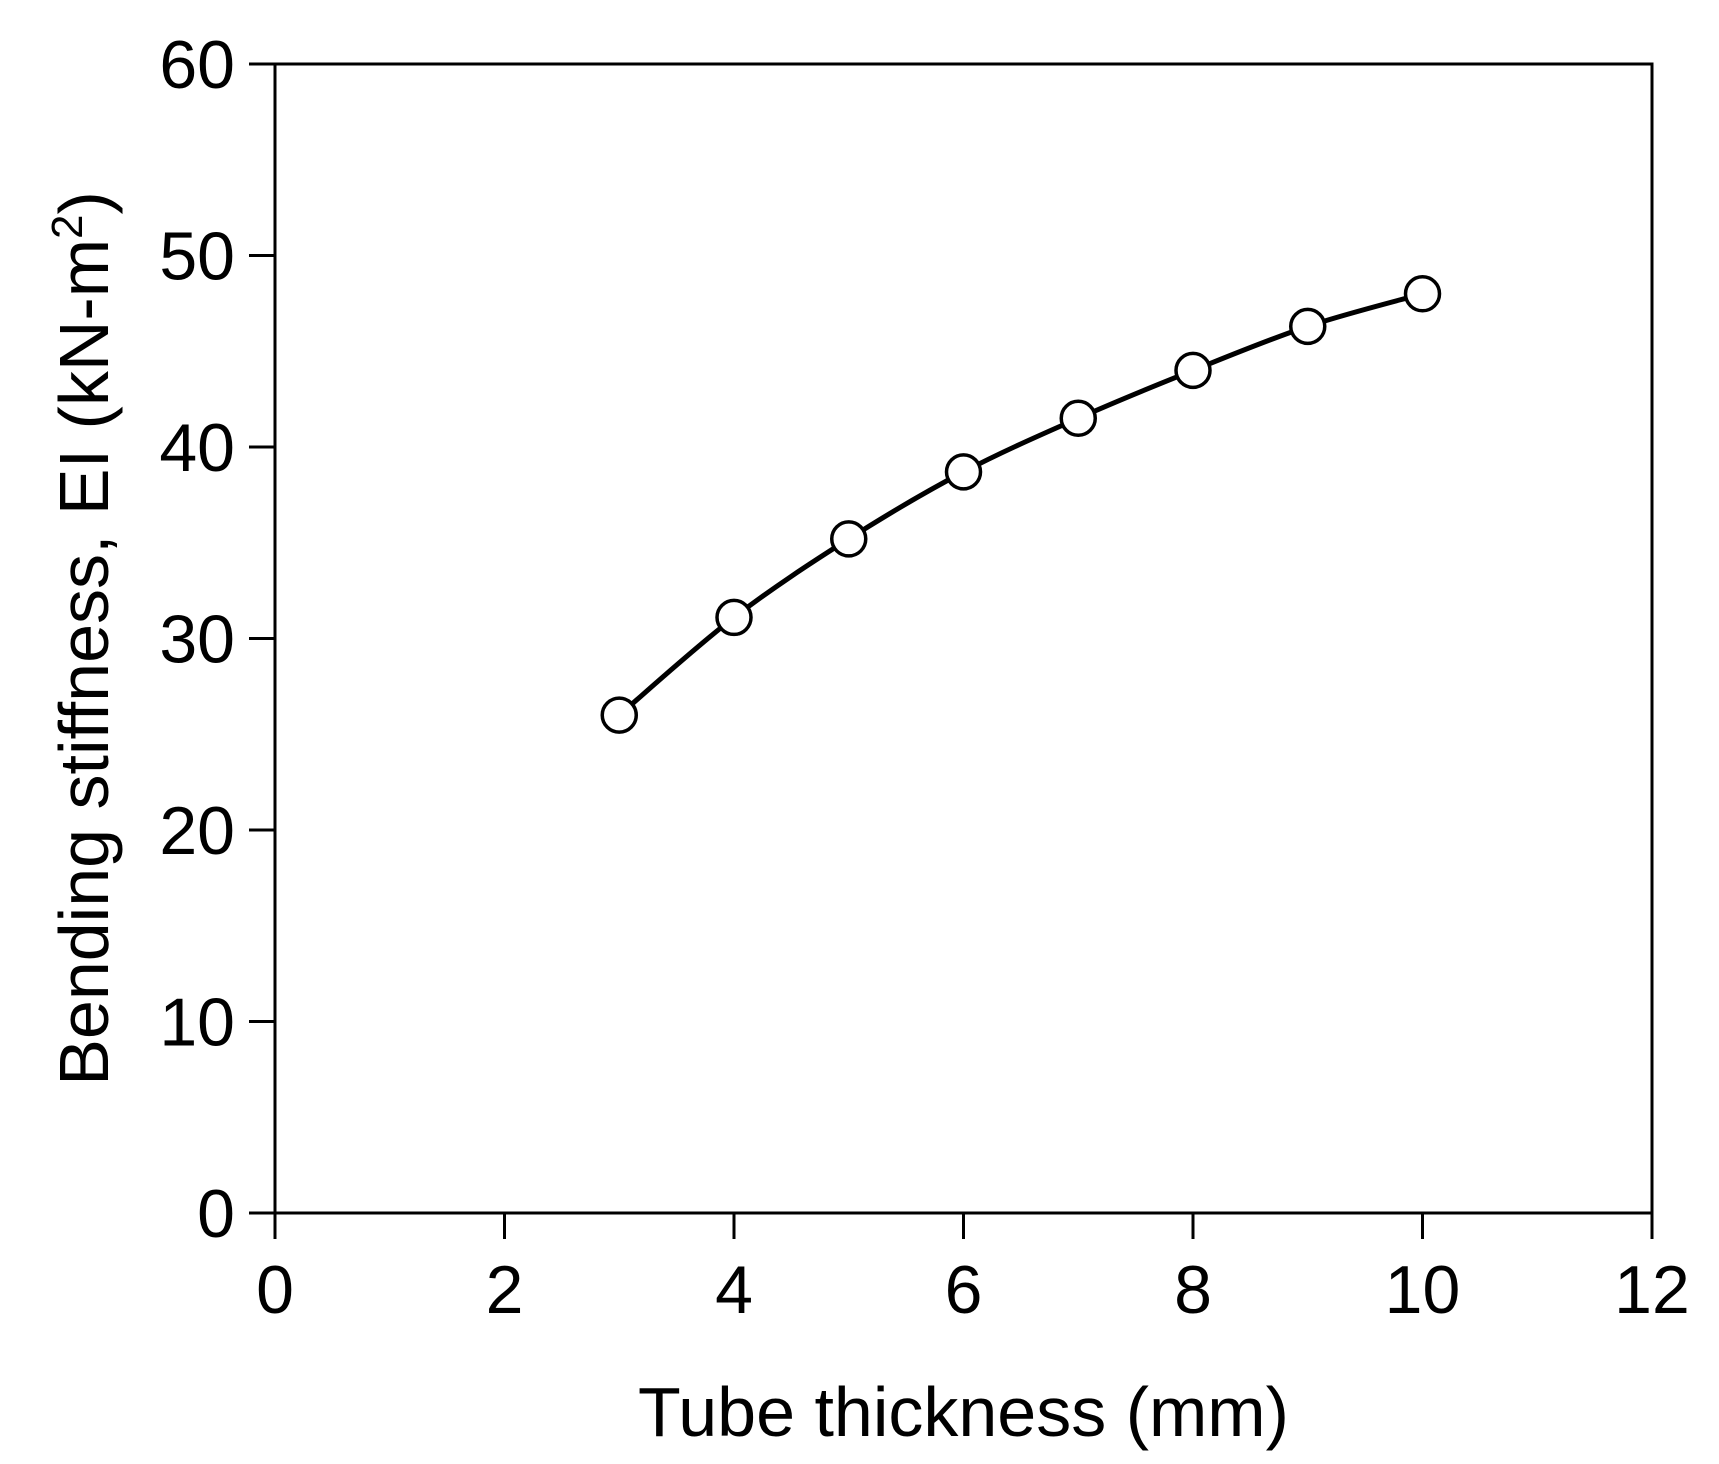  Describe the element at coordinates (1193, 1290) in the screenshot. I see `x-tick-label: 8` at that location.